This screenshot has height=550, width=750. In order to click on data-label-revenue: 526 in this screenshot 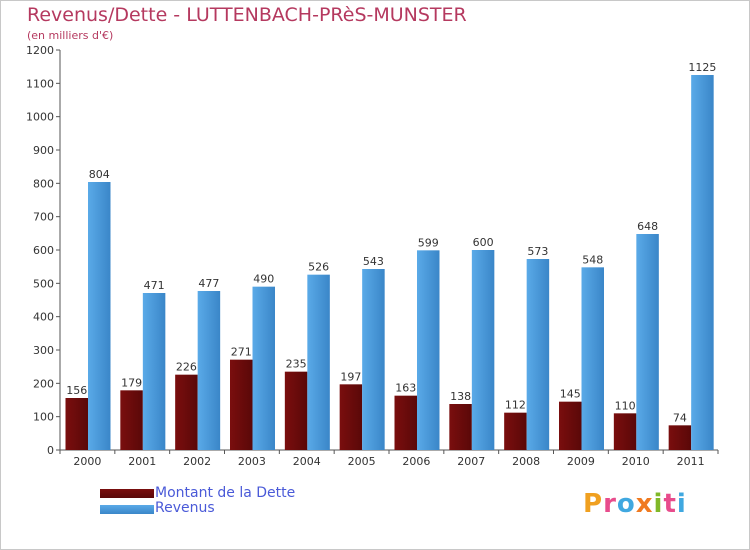, I will do `click(318, 267)`.